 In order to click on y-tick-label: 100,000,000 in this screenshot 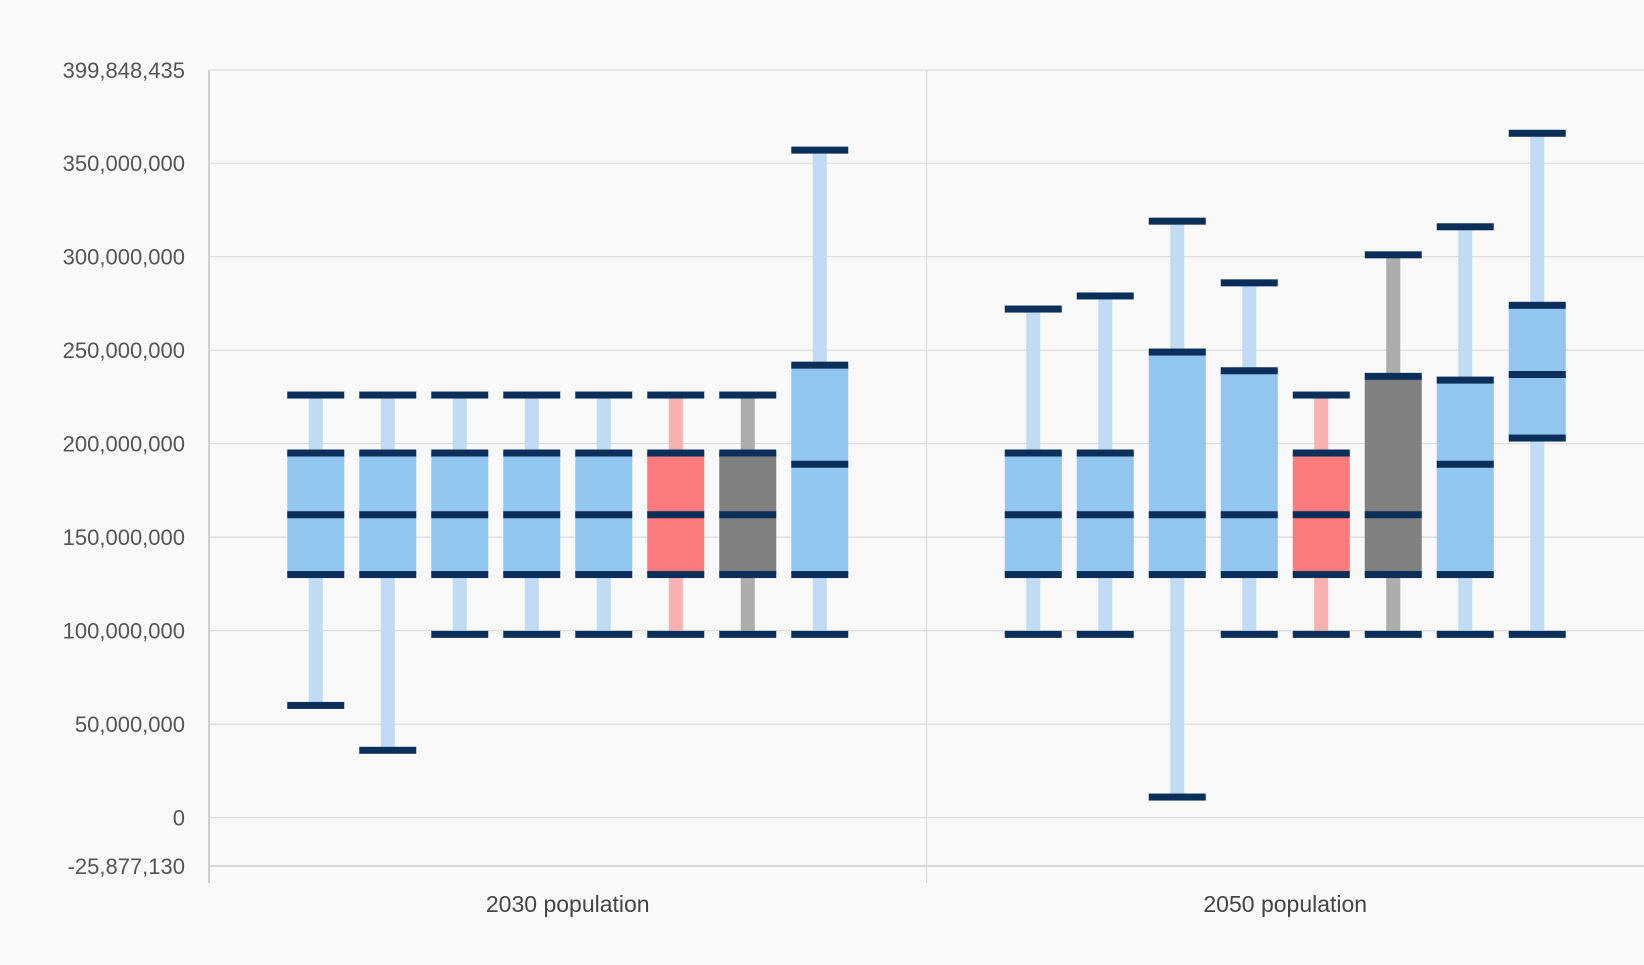, I will do `click(124, 631)`.